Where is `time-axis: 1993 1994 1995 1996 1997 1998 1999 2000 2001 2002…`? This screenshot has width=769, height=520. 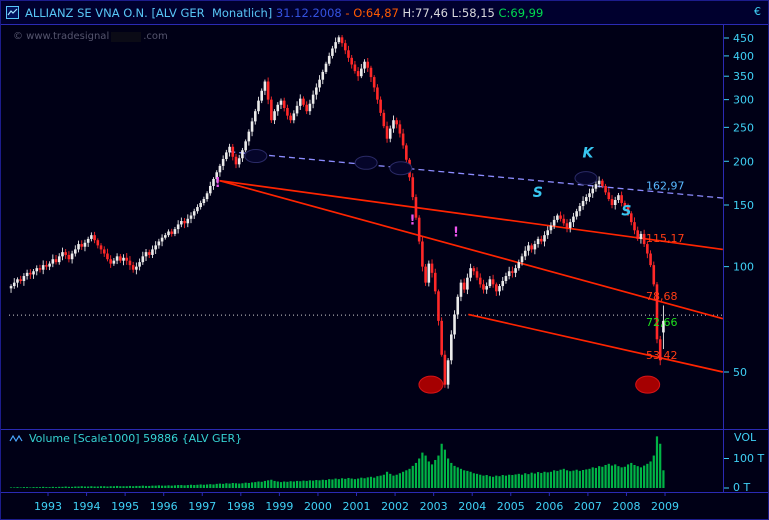 time-axis: 1993 1994 1995 1996 1997 1998 1999 2000 2001 2002… is located at coordinates (356, 503).